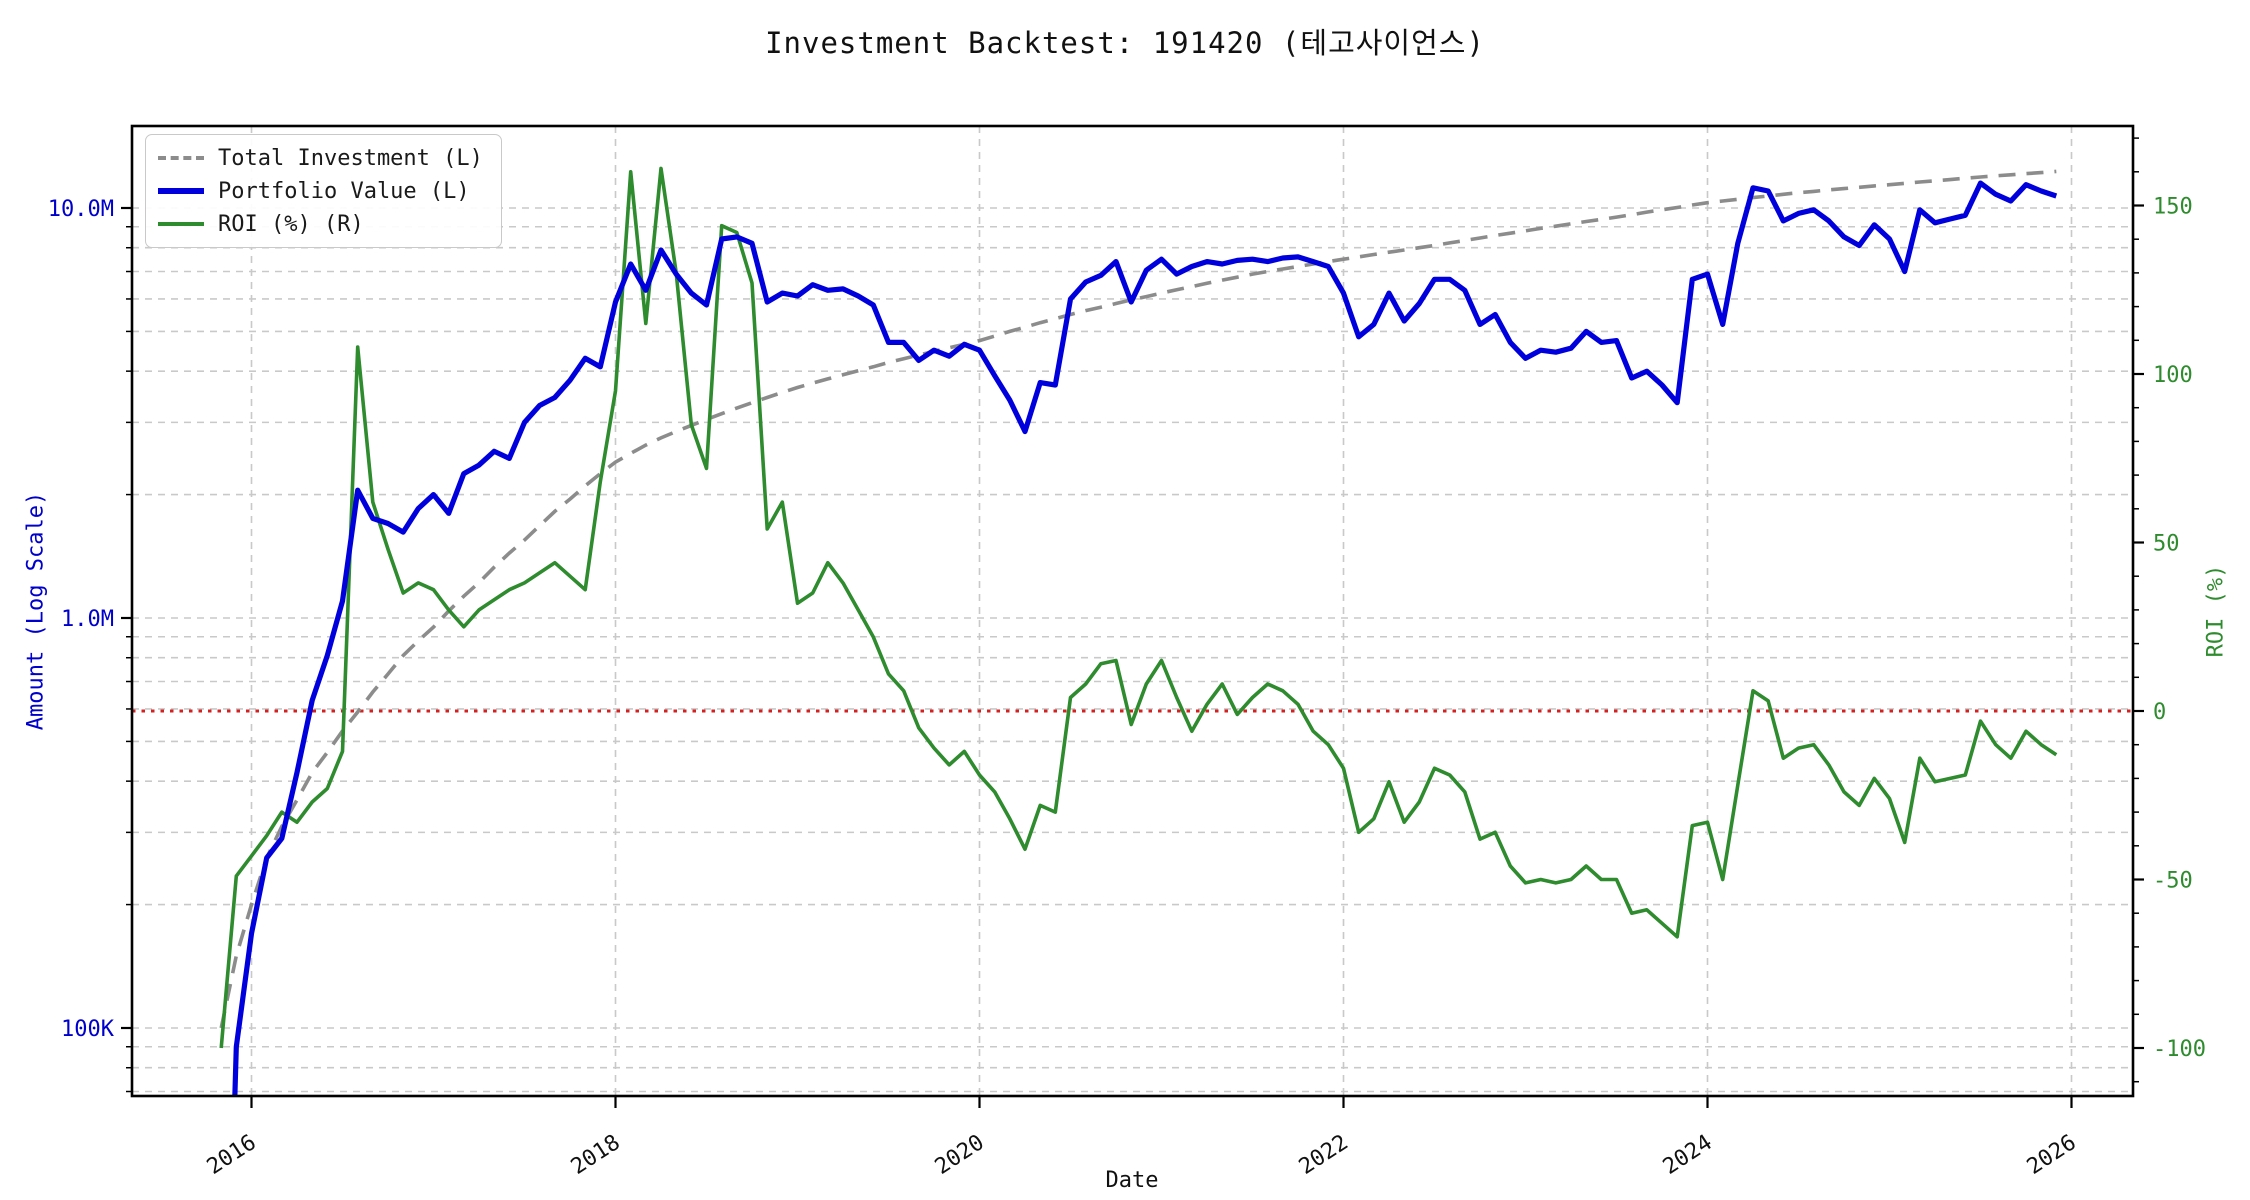 The width and height of the screenshot is (2250, 1200). I want to click on left-tick-labels: 100K 1.0M 10.0M, so click(81, 619).